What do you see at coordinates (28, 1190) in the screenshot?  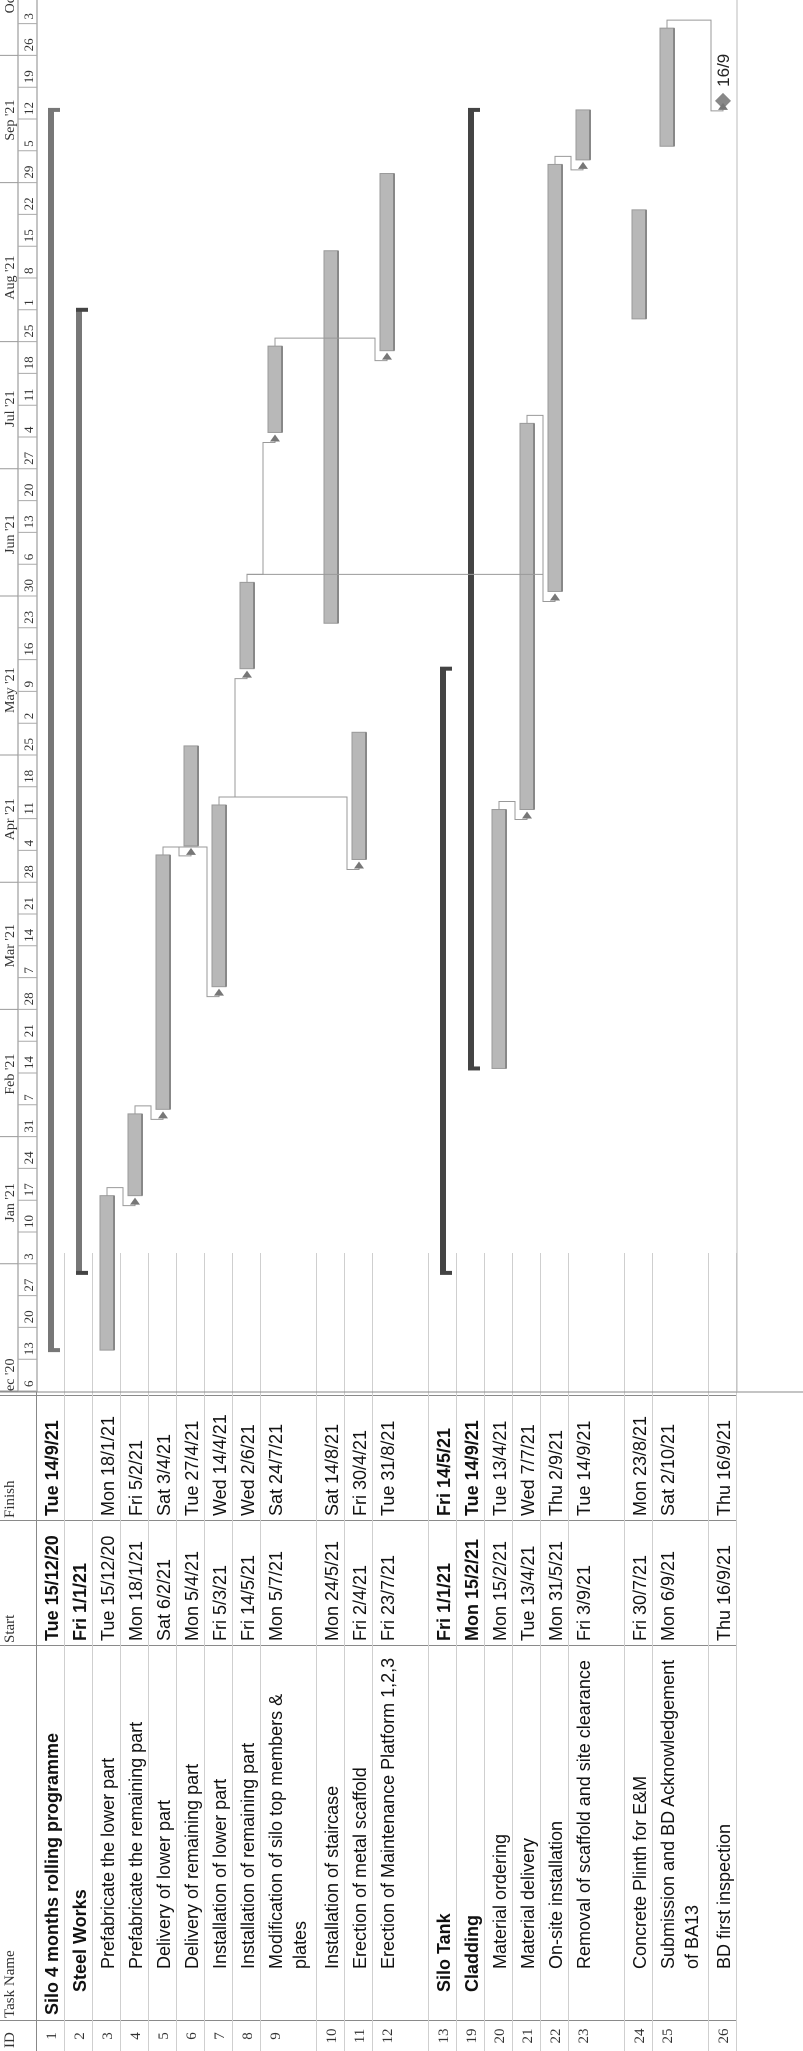 I see `week-label: 17` at bounding box center [28, 1190].